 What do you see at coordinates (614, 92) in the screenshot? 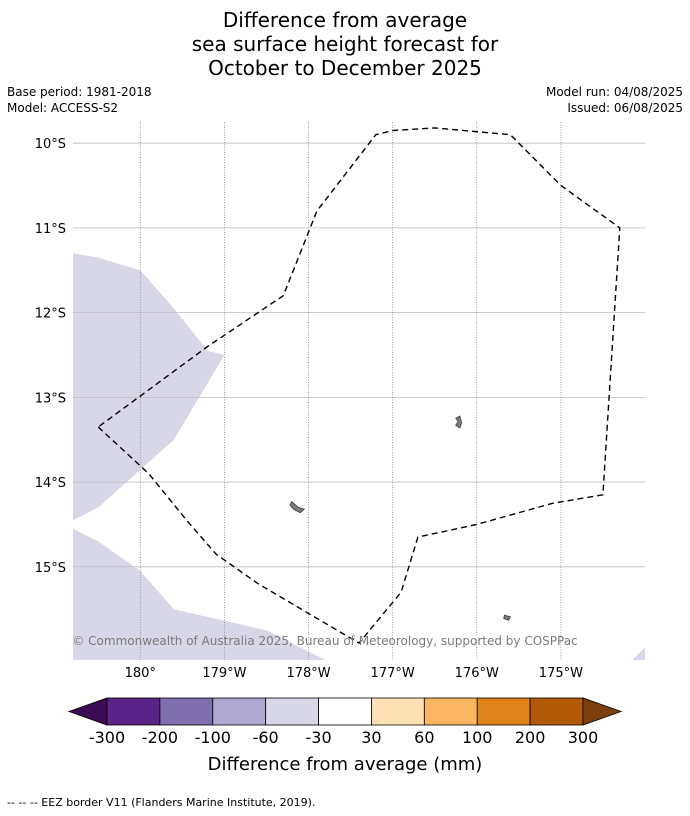
I see `model-run-text: Model run: 04/08/2025` at bounding box center [614, 92].